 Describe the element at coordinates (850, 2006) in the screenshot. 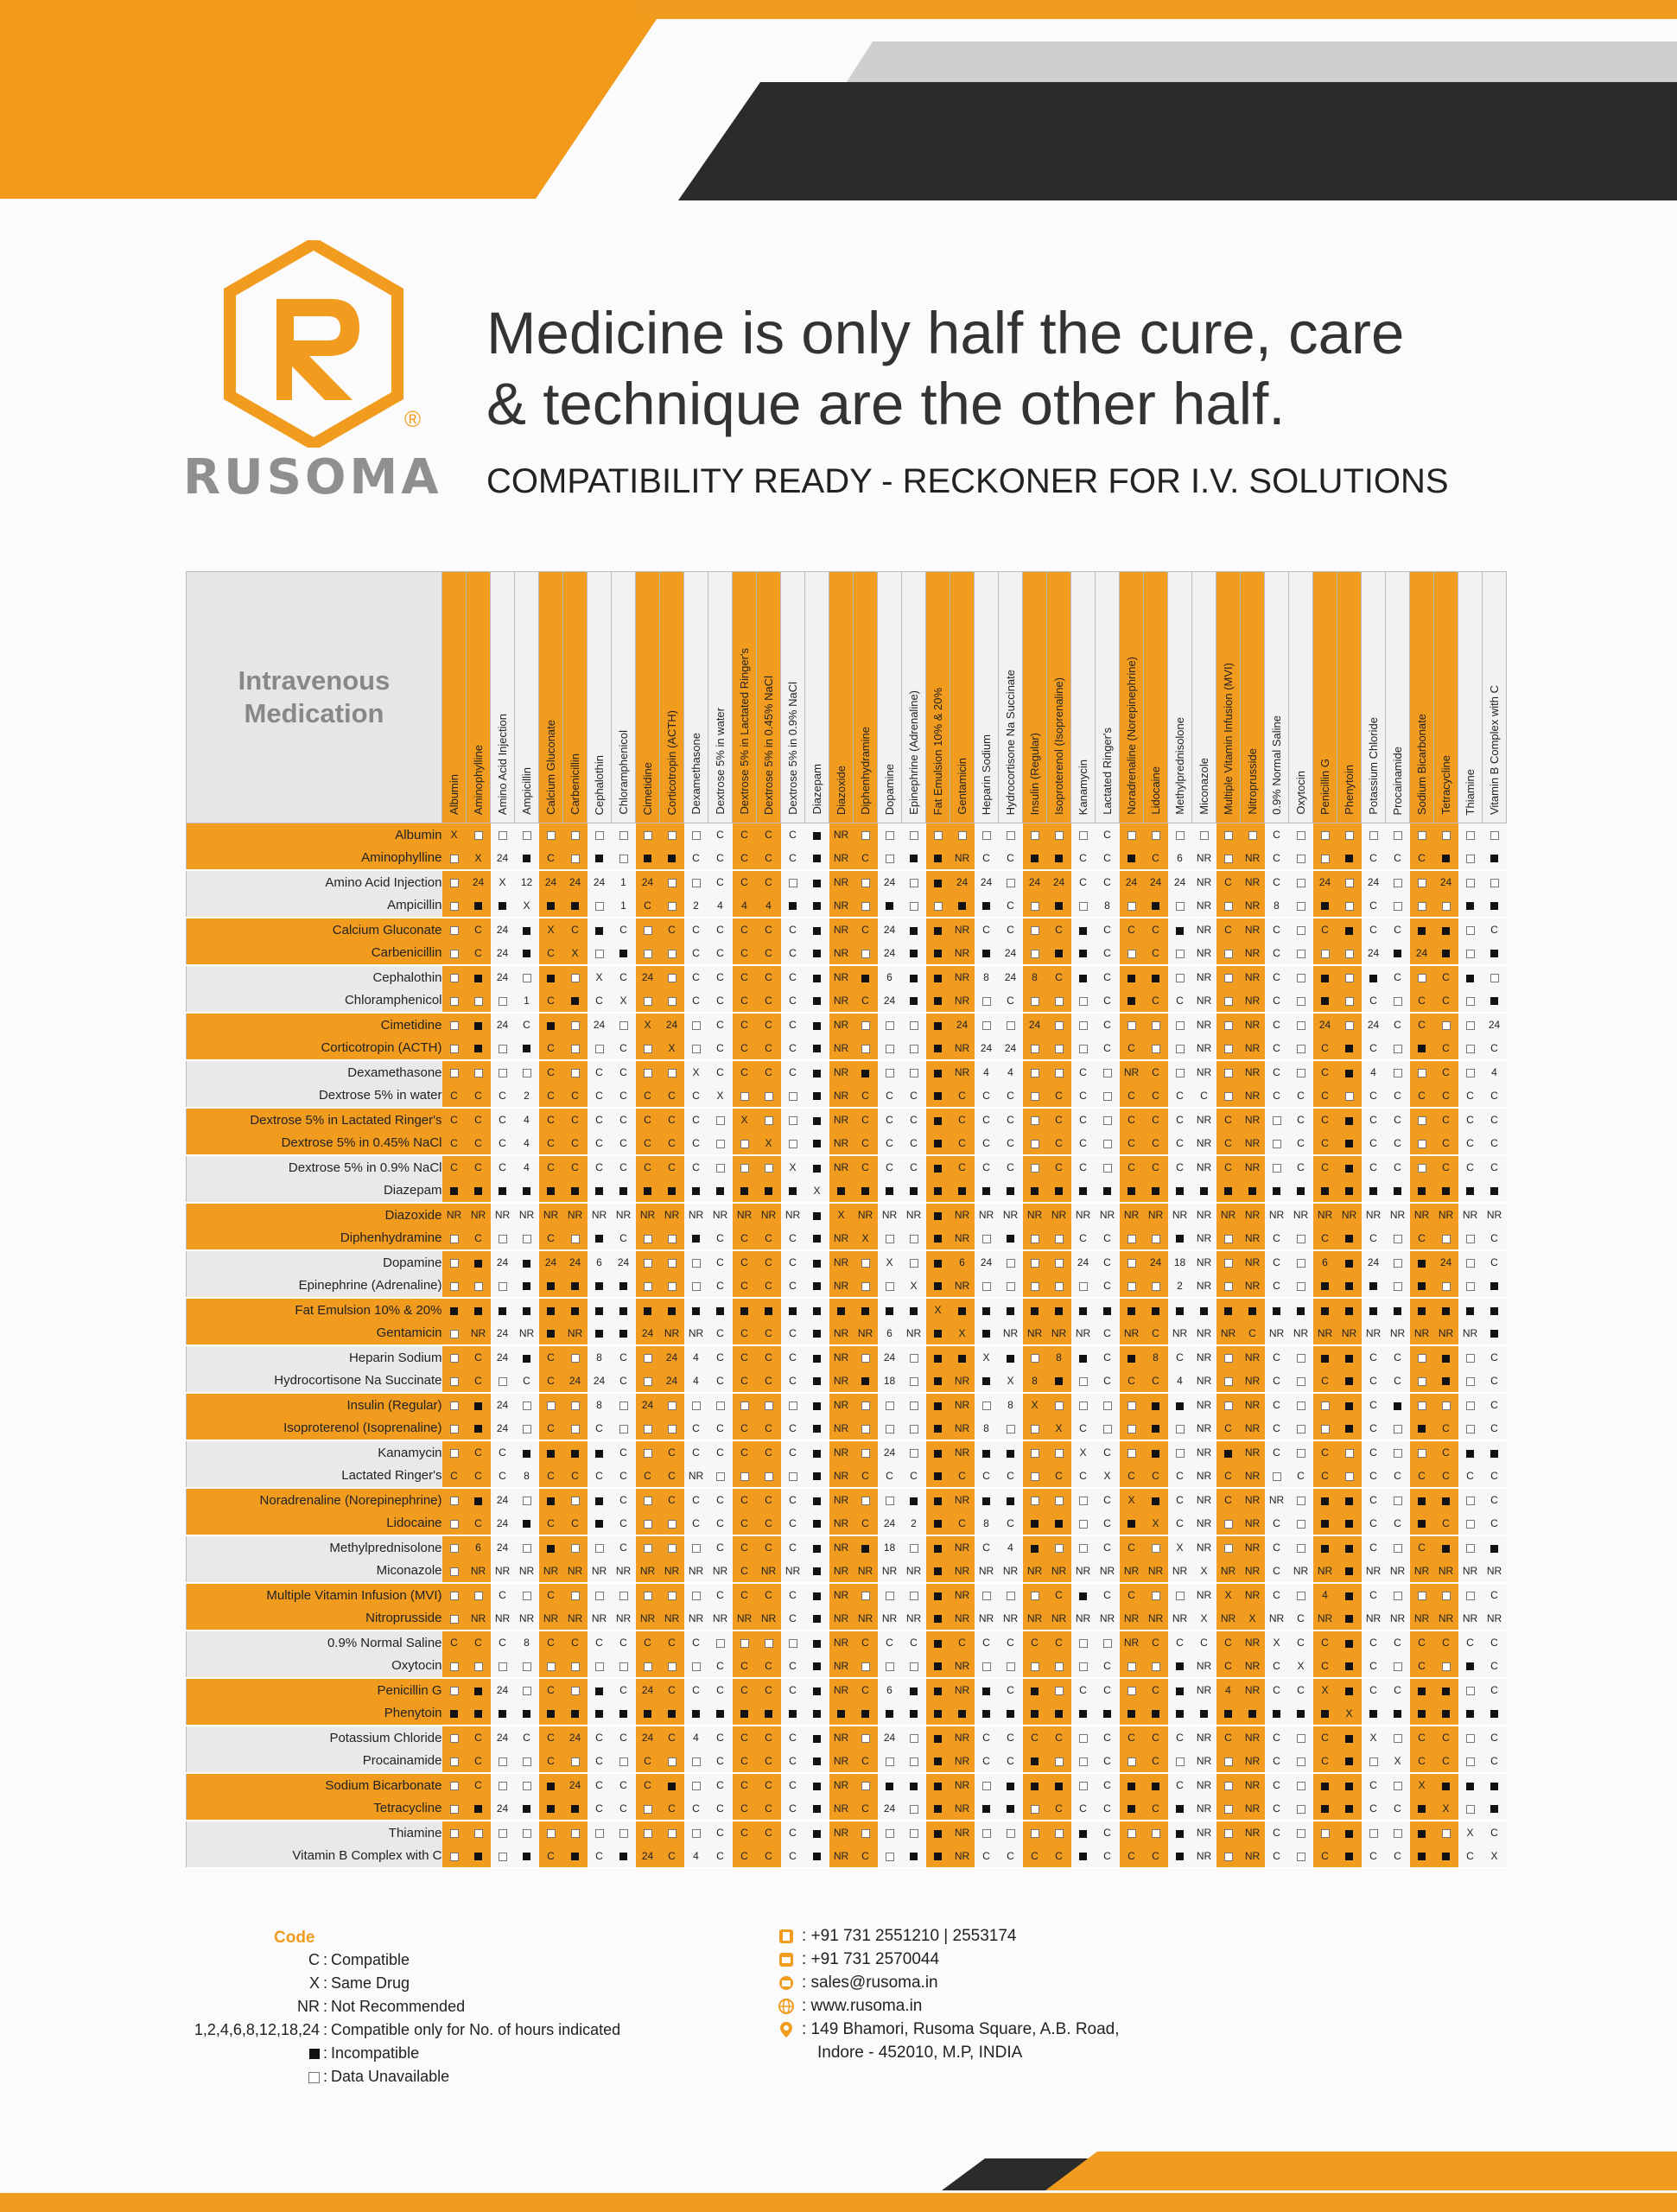

I see `contact-website: : www.rusoma.in` at that location.